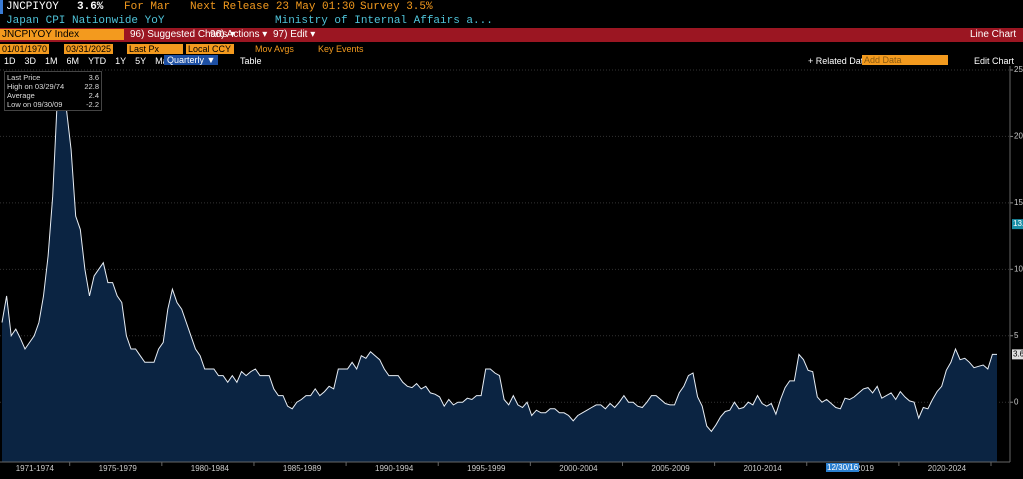  Describe the element at coordinates (273, 7) in the screenshot. I see `release: Next Release 23 May 01:30` at that location.